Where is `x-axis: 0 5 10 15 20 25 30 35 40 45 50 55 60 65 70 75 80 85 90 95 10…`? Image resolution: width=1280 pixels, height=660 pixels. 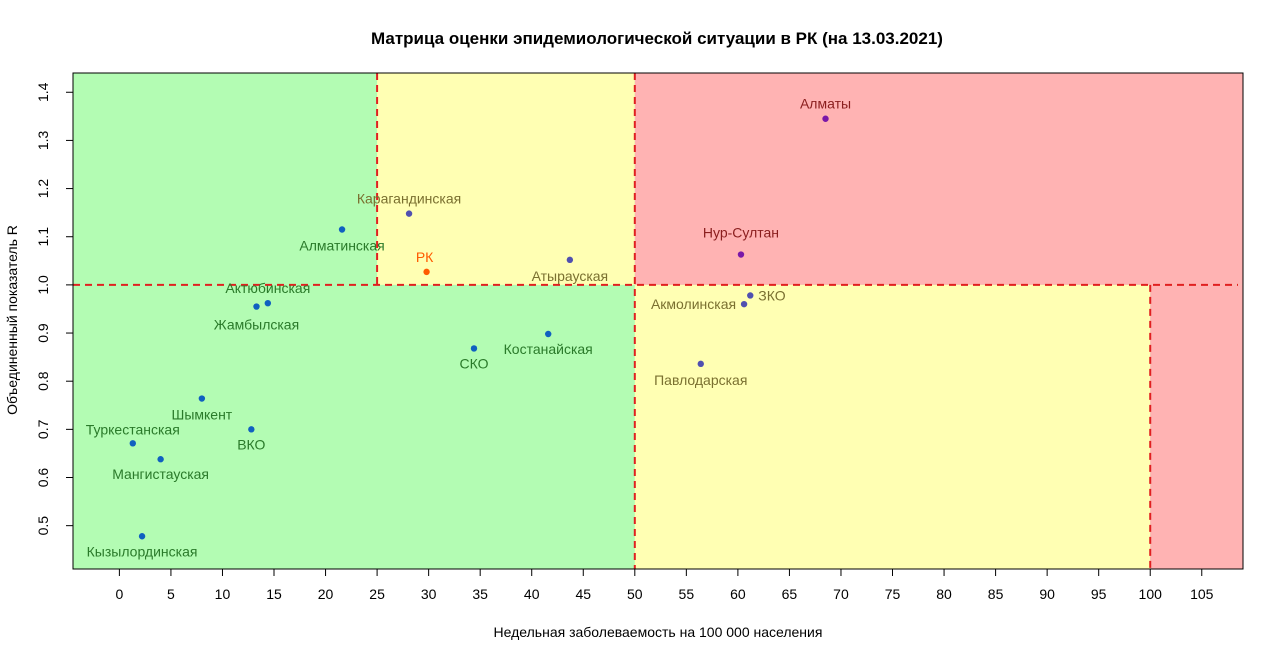
x-axis: 0 5 10 15 20 25 30 35 40 45 50 55 60 65 70 75 80 85 90 95 10… is located at coordinates (664, 585).